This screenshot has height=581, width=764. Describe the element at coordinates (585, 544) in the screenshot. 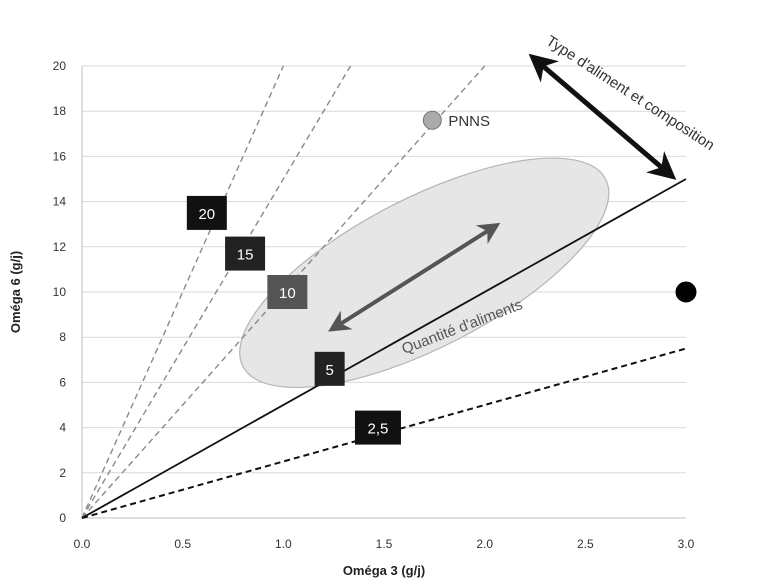

I see `x-tick-label: 2.5` at that location.